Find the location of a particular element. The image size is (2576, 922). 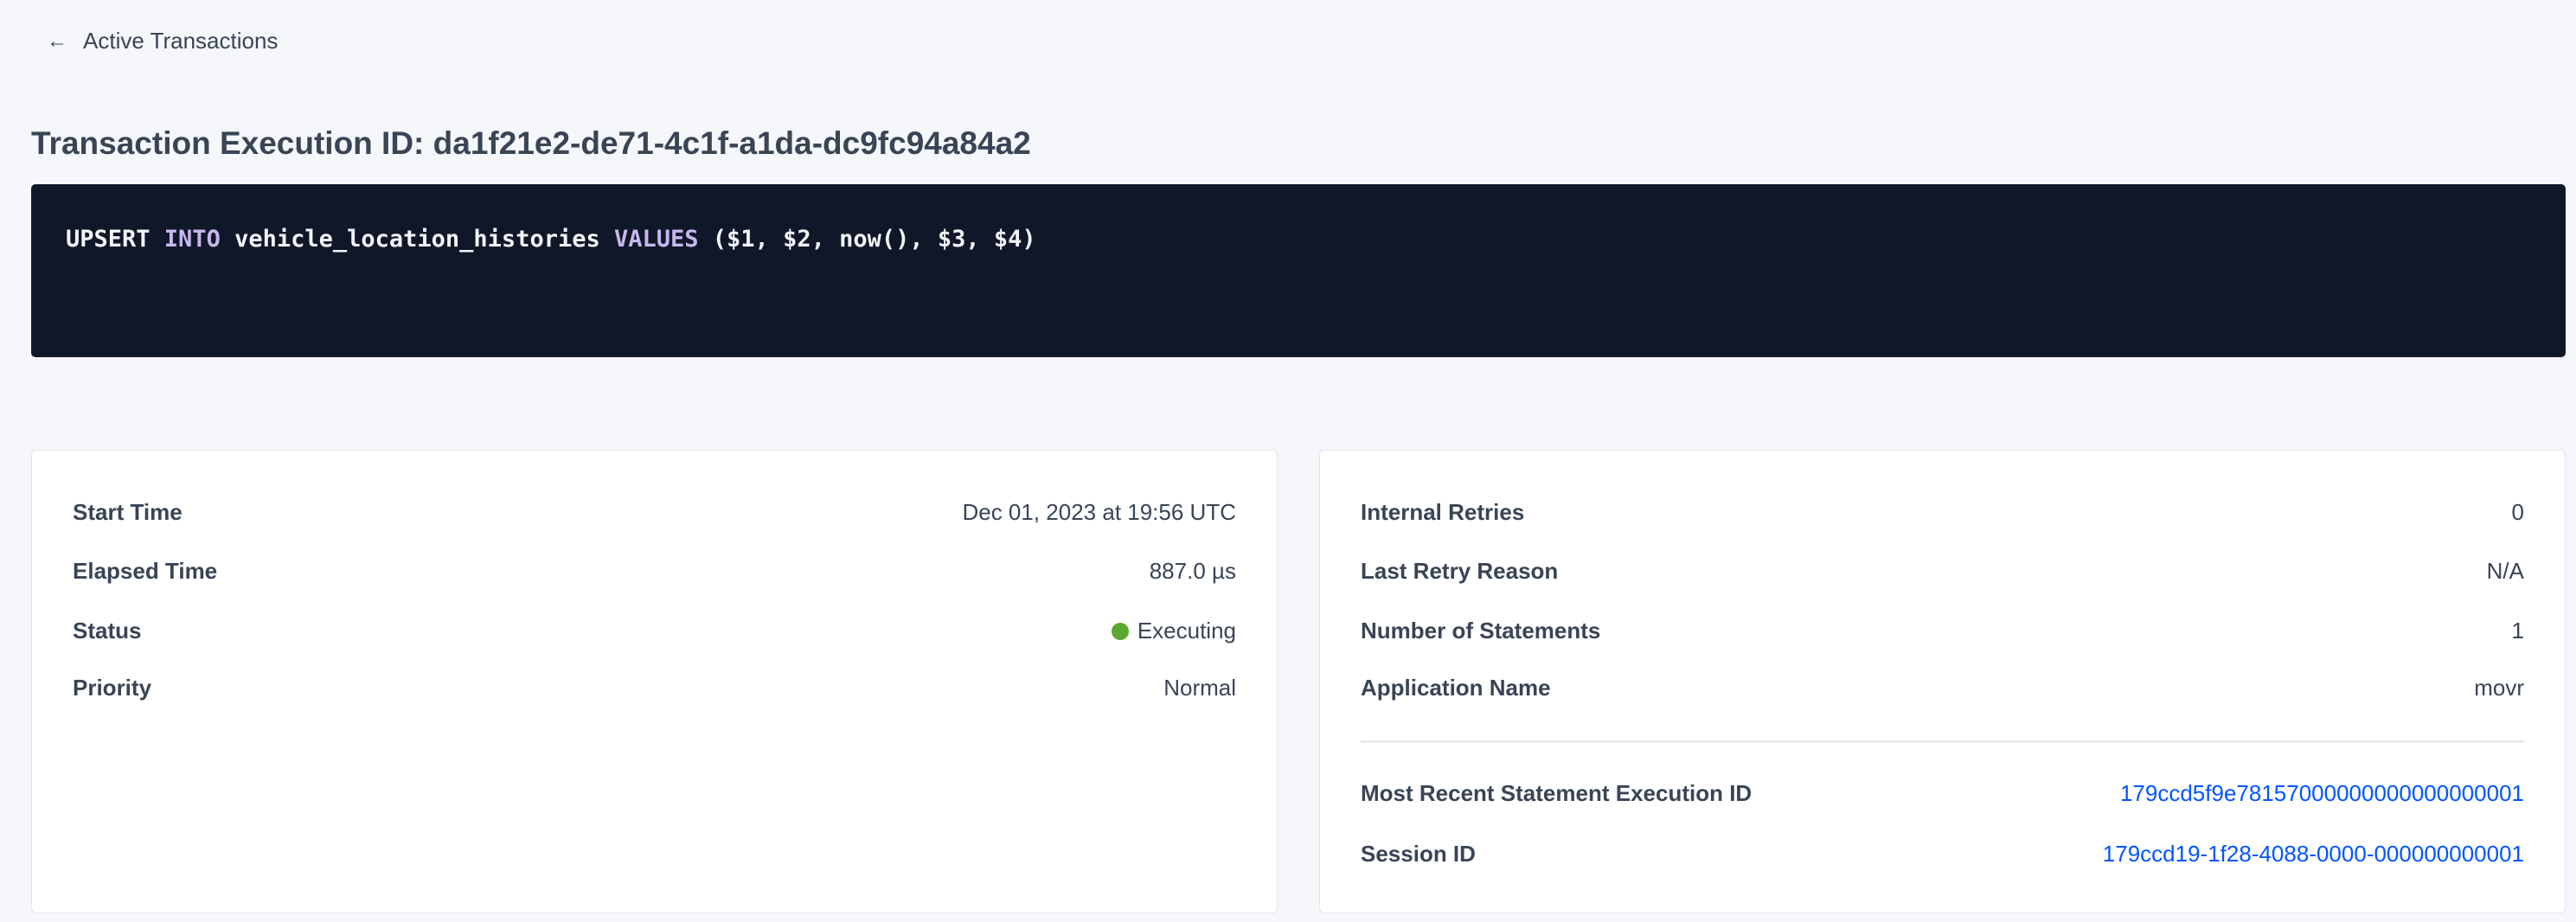

row-label: Status is located at coordinates (107, 630).